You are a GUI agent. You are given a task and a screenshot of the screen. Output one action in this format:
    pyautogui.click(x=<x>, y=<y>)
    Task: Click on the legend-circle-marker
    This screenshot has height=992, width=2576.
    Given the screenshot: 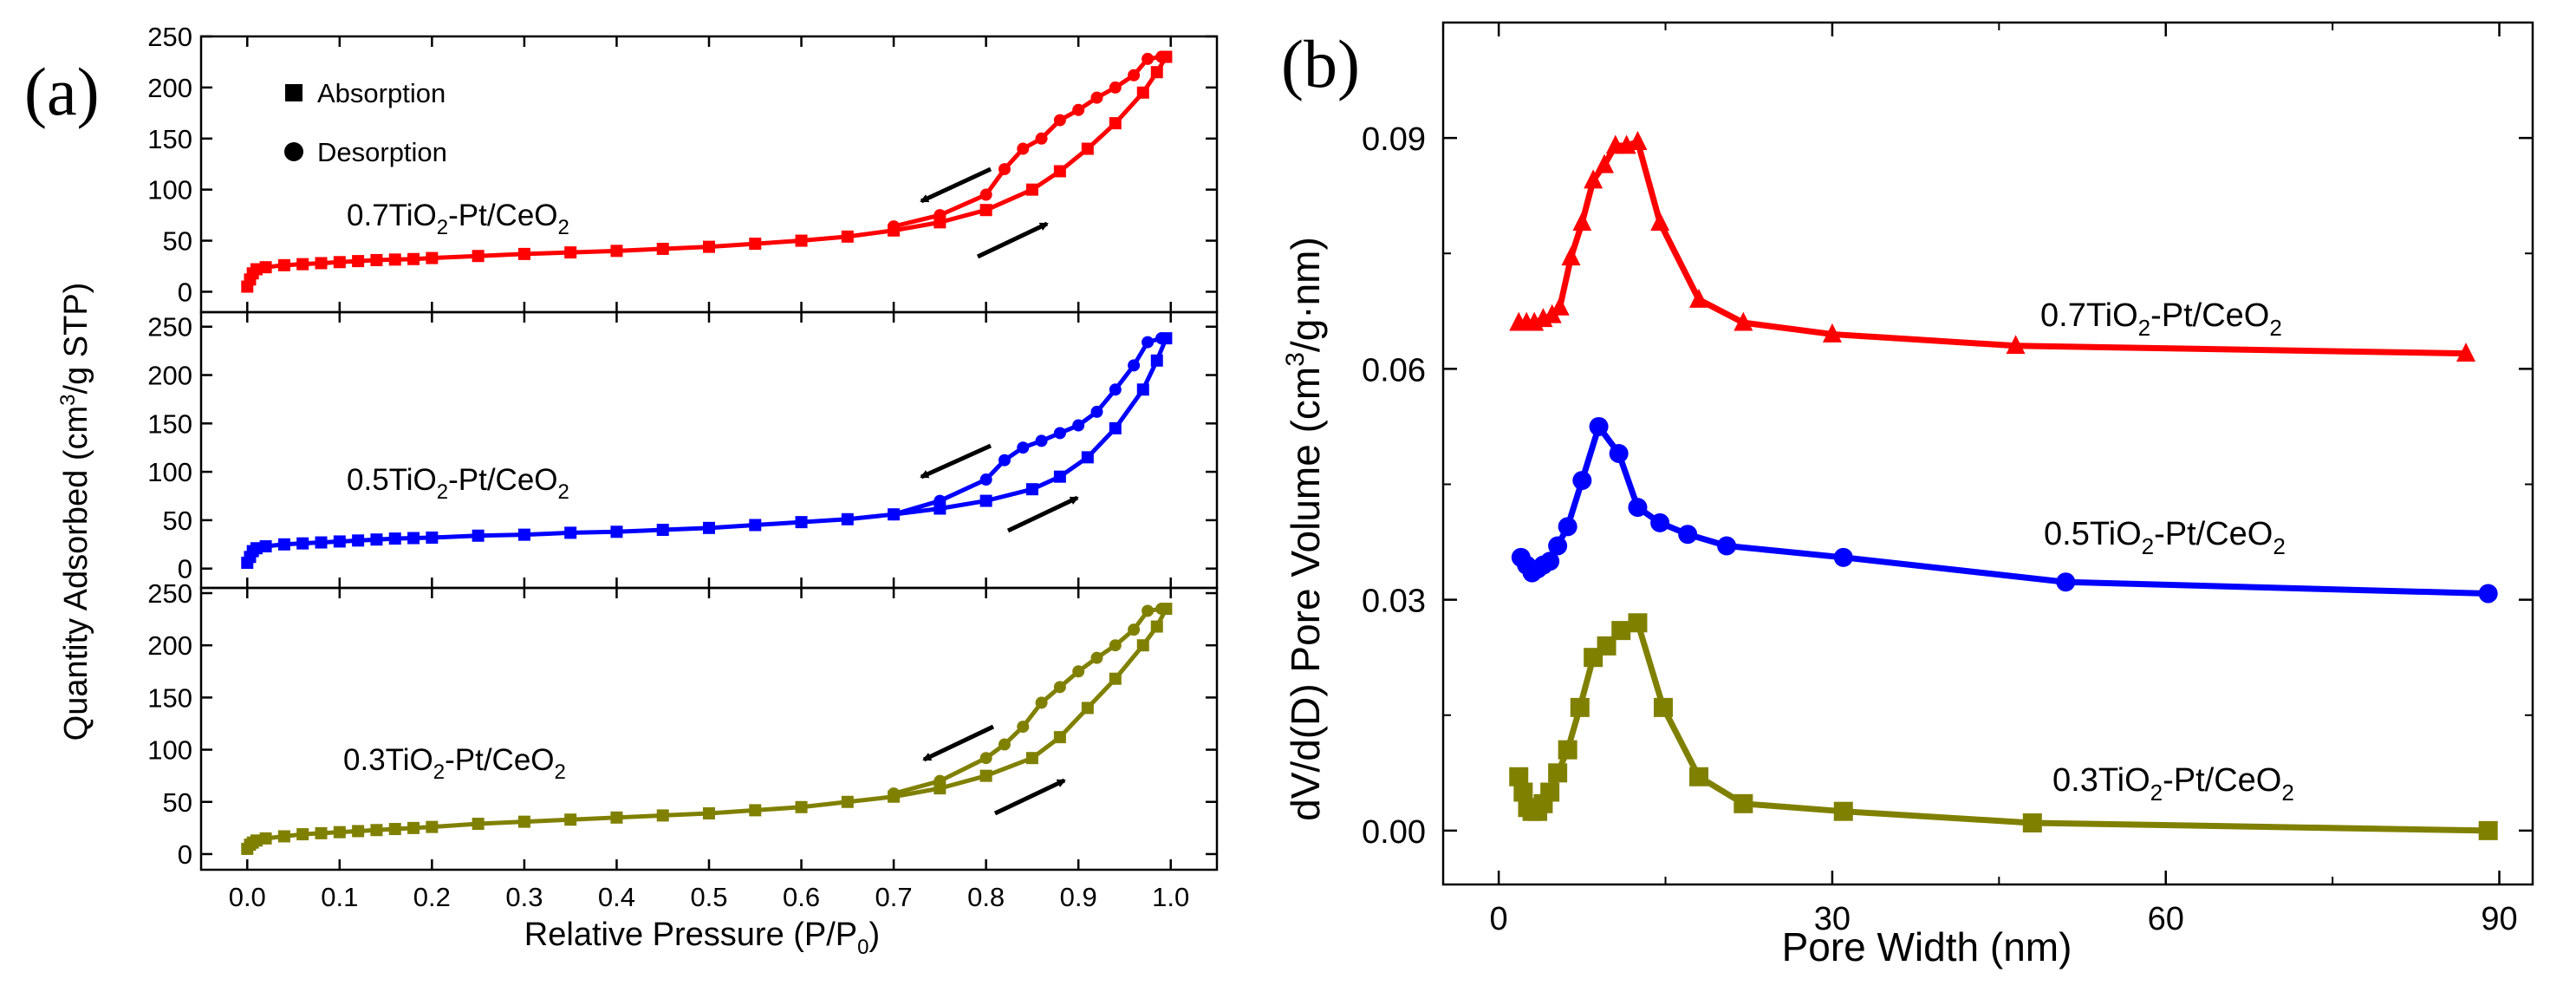 What is the action you would take?
    pyautogui.click(x=293, y=151)
    